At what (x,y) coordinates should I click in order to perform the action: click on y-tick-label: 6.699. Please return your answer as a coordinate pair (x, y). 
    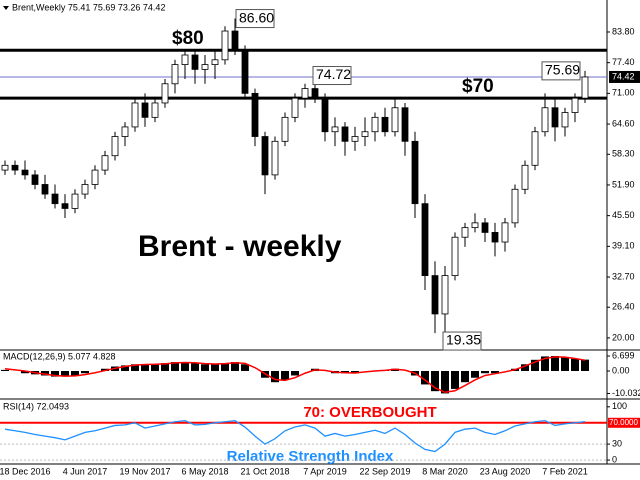
    Looking at the image, I should click on (623, 355).